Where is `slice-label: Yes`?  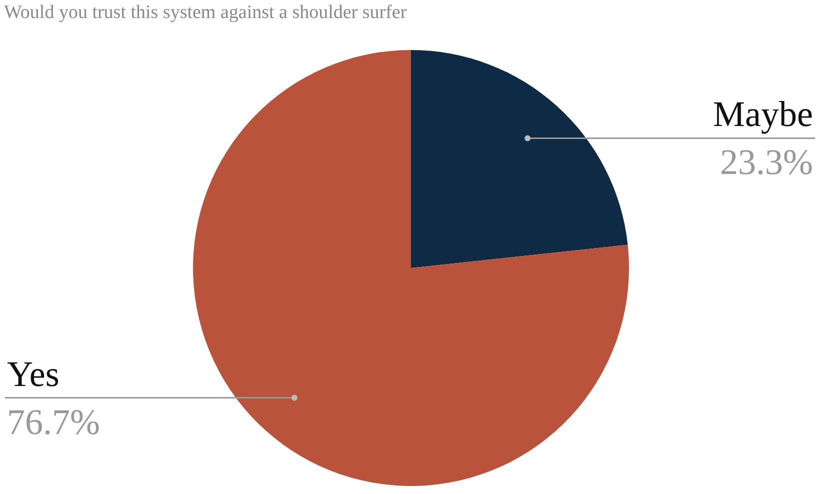 slice-label: Yes is located at coordinates (33, 374).